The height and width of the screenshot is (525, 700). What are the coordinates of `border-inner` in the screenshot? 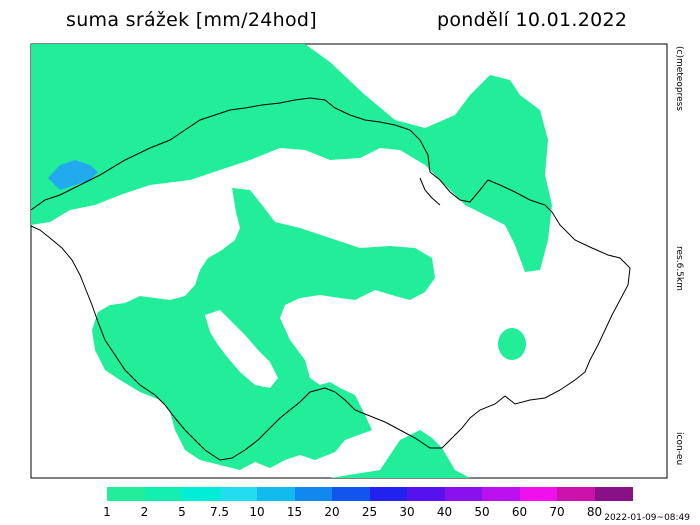 It's located at (430, 191).